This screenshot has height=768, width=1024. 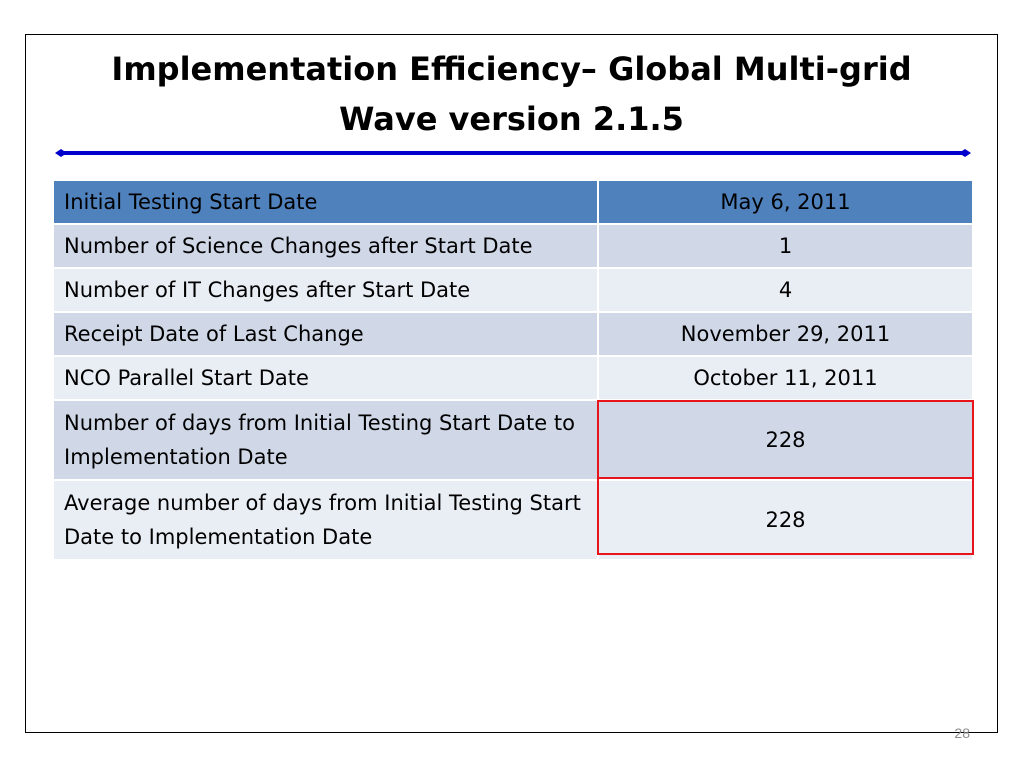 I want to click on title-rule-left-diamond, so click(x=61, y=153).